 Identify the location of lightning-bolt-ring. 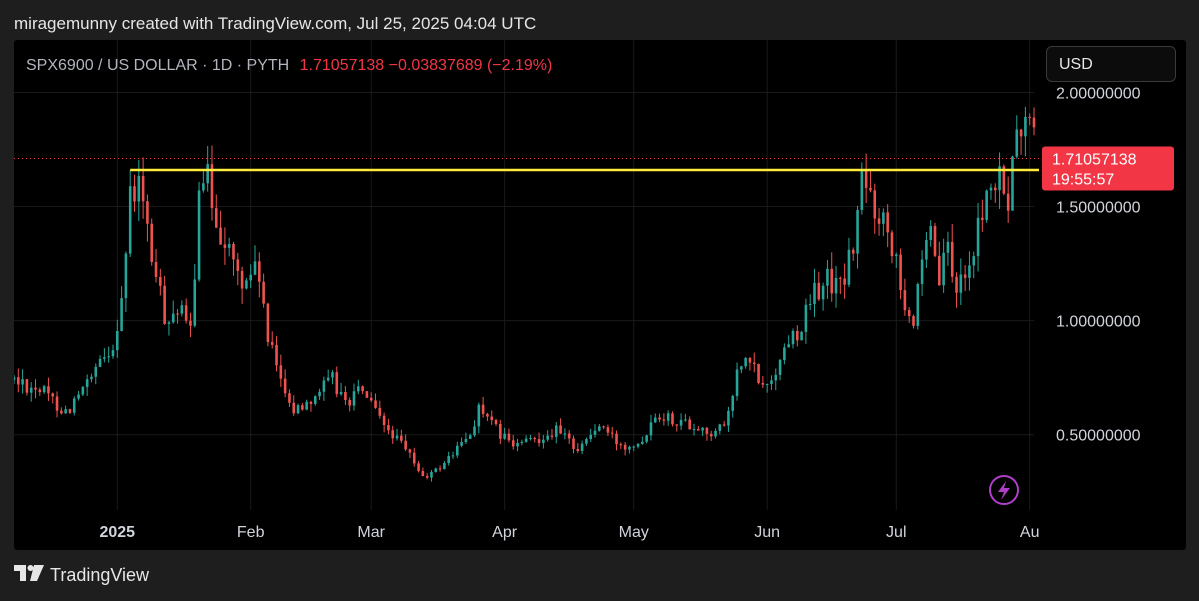
(1004, 490).